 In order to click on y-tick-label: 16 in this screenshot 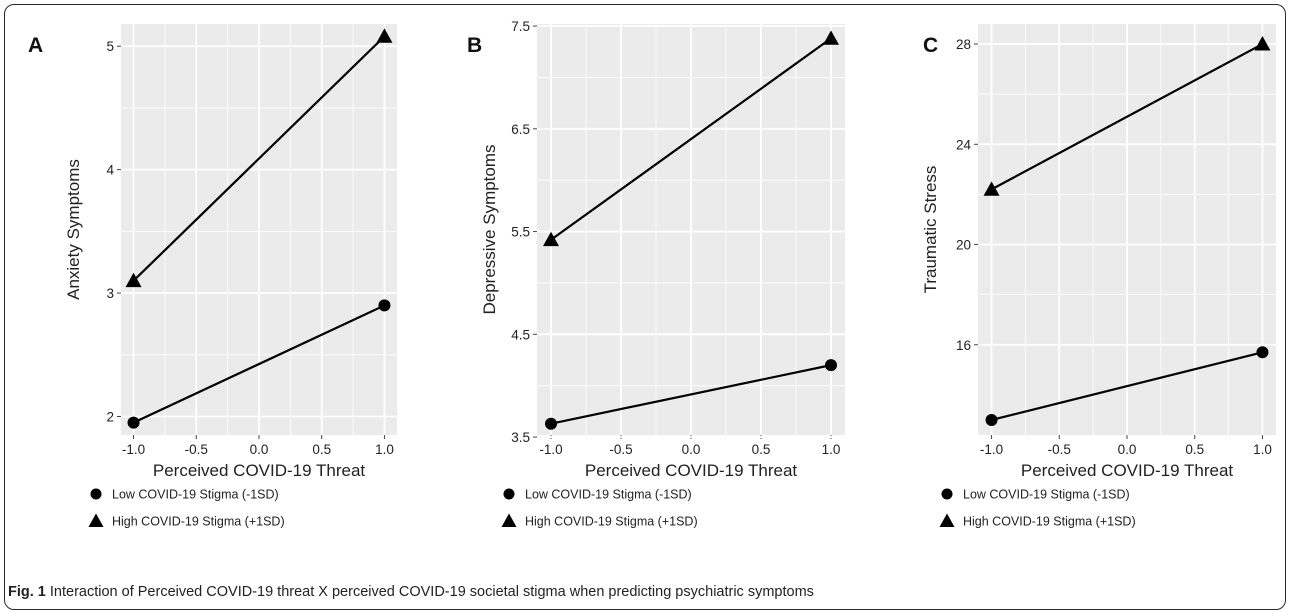, I will do `click(963, 345)`.